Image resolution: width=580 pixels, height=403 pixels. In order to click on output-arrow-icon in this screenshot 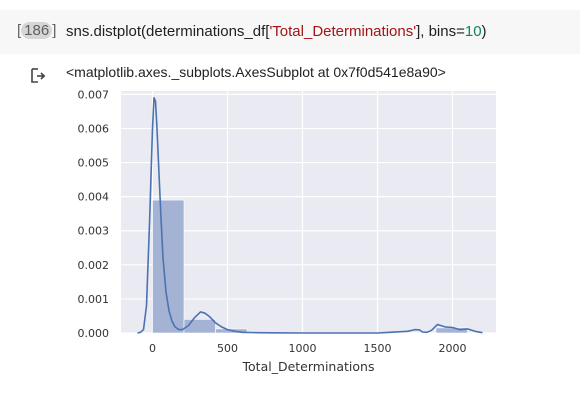, I will do `click(38, 76)`.